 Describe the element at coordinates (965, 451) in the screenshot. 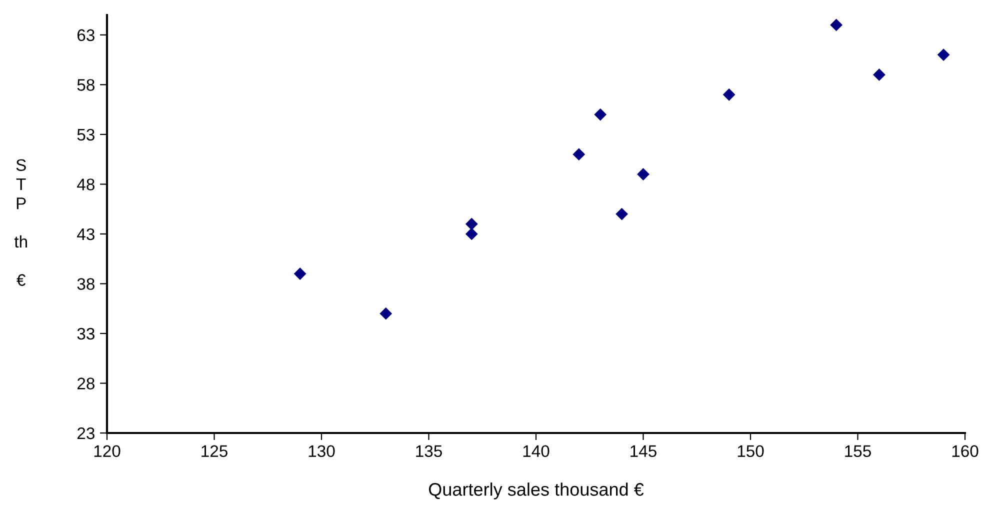

I see `x-tick-label: 160` at that location.